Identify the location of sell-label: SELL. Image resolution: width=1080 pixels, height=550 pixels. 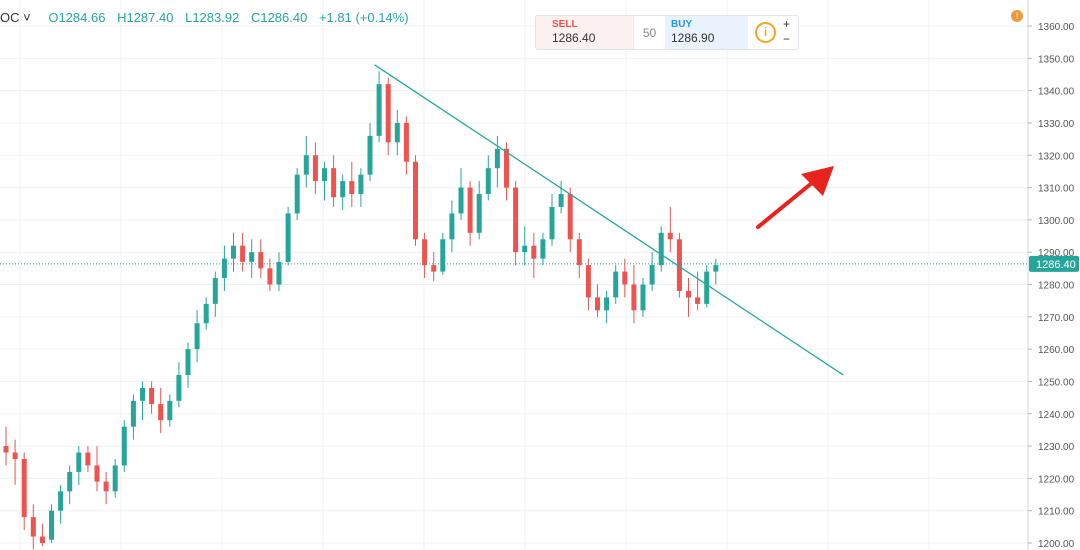
(565, 24).